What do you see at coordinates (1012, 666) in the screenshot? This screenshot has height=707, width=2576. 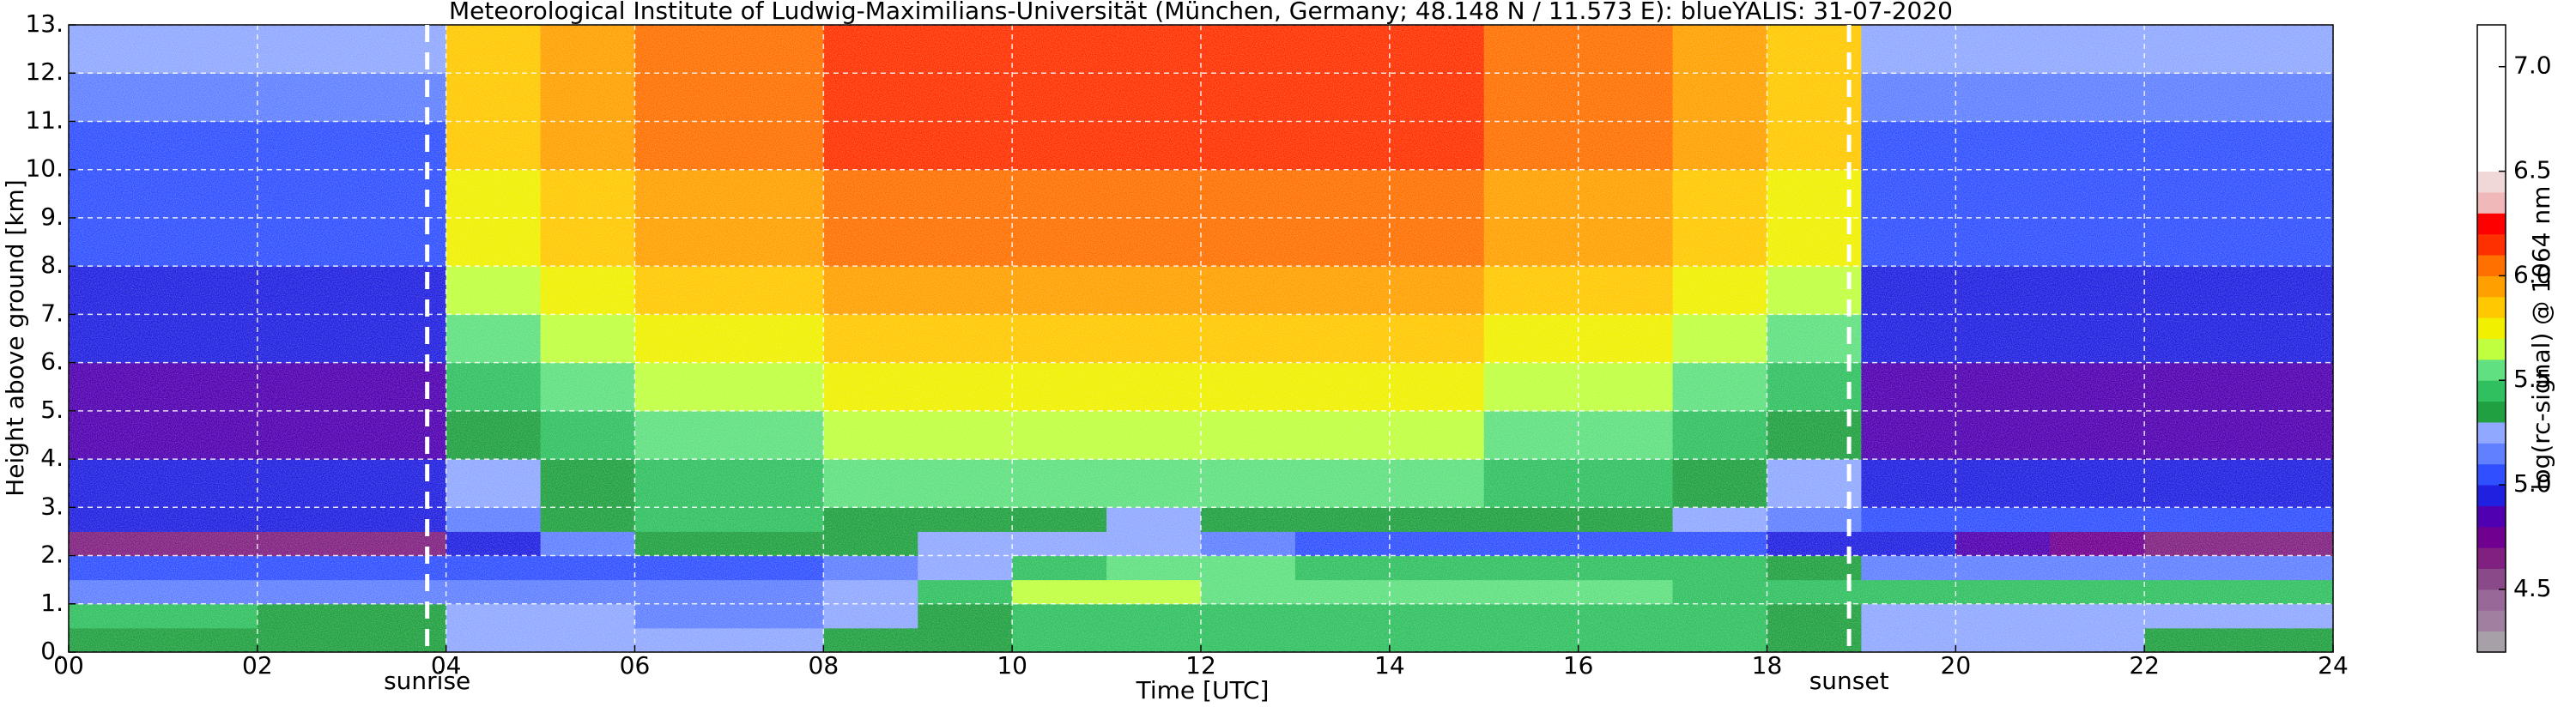 I see `x-tick-label: 10` at bounding box center [1012, 666].